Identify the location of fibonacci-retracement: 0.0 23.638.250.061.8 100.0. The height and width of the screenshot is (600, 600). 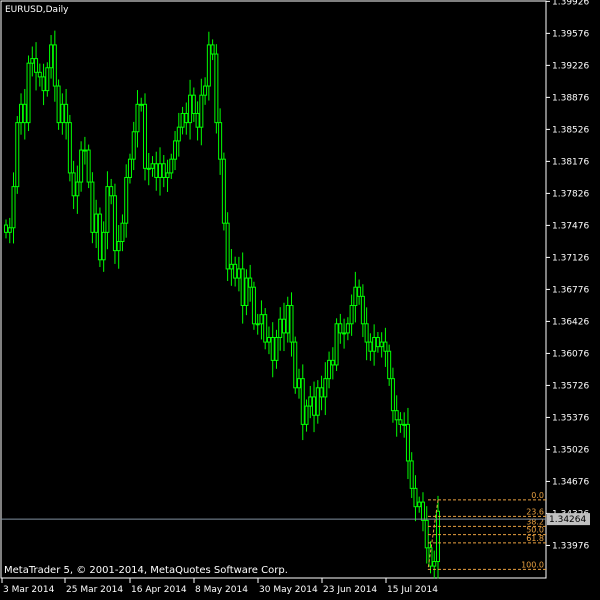
(486, 530).